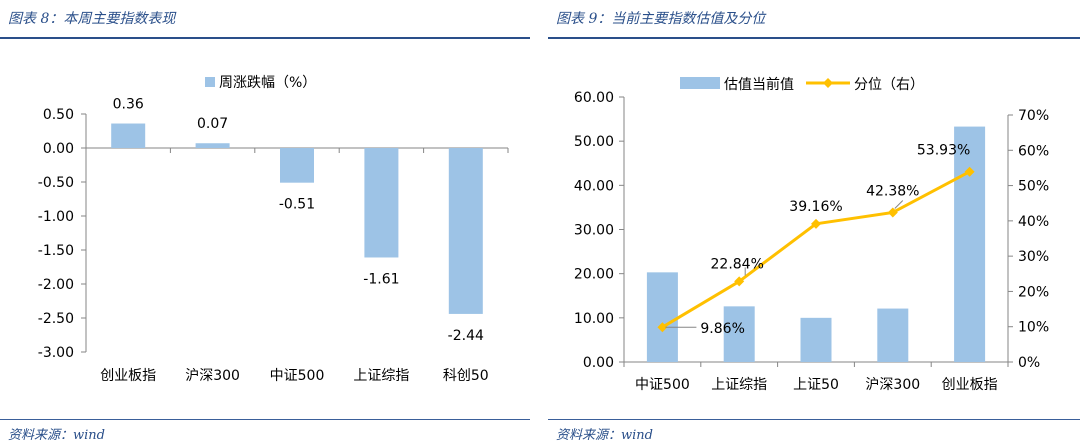 Image resolution: width=1080 pixels, height=443 pixels. I want to click on y-right-tick-label: 20%, so click(1033, 292).